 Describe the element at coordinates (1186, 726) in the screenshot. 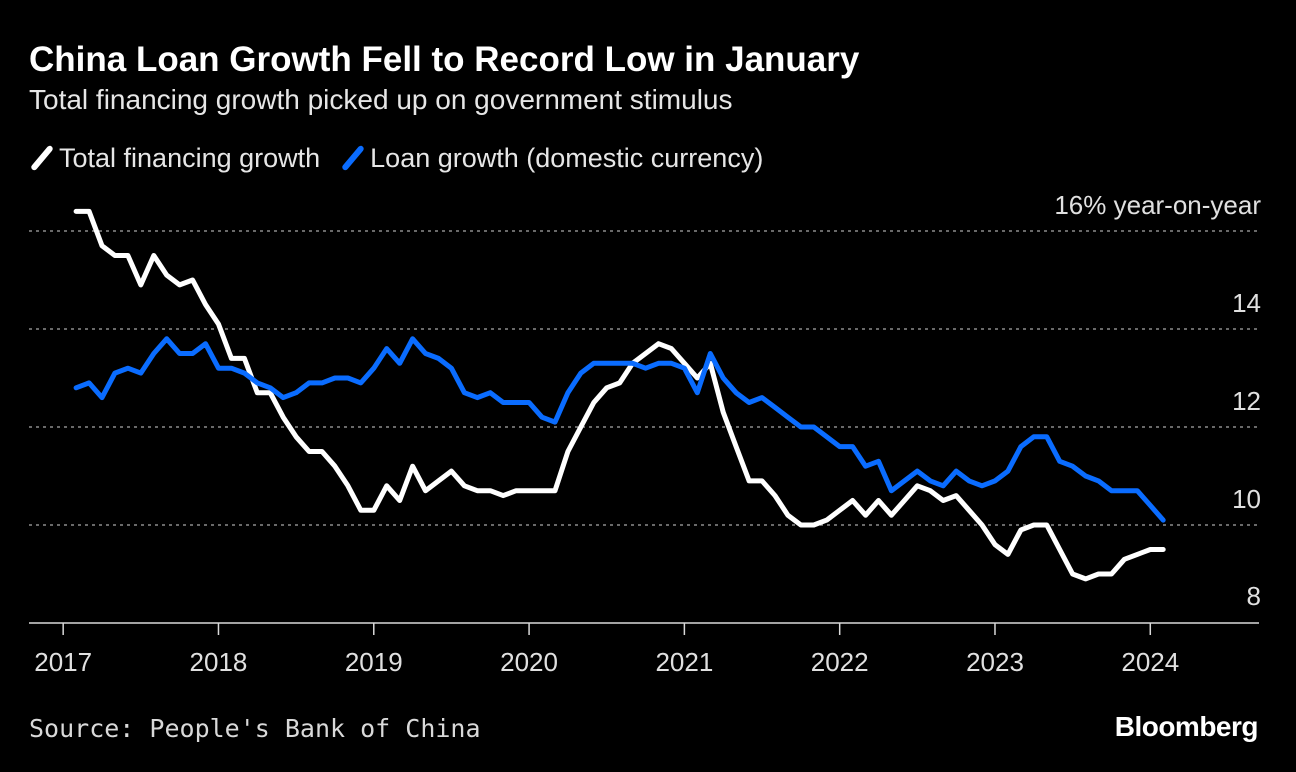

I see `bloomberg-logo: Bloomberg` at that location.